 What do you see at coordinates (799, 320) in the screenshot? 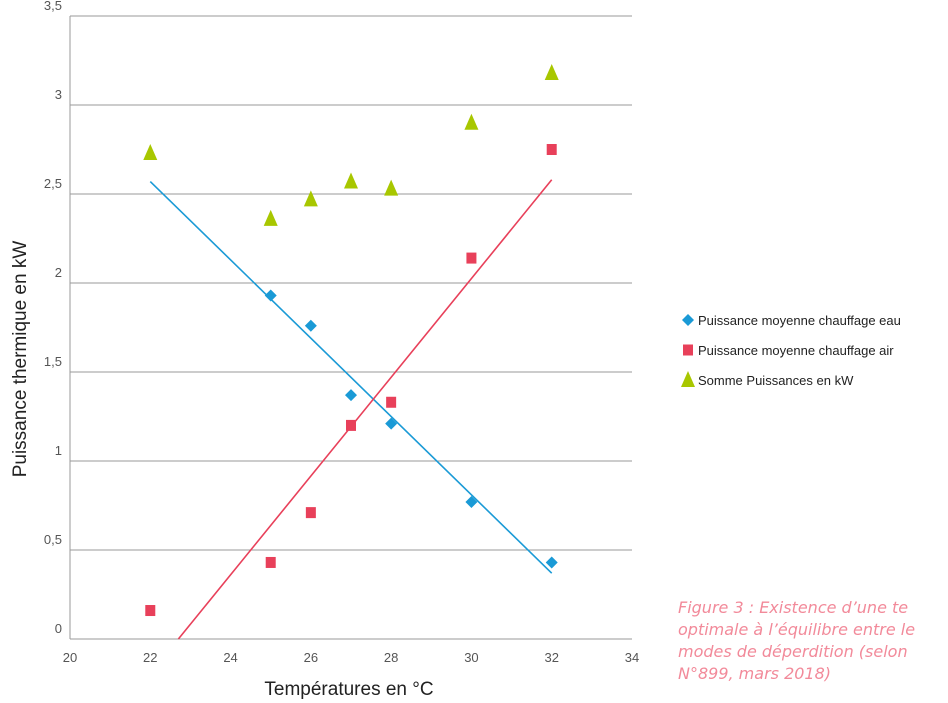
I see `legend-label: Puissance moyenne chauffage eau` at bounding box center [799, 320].